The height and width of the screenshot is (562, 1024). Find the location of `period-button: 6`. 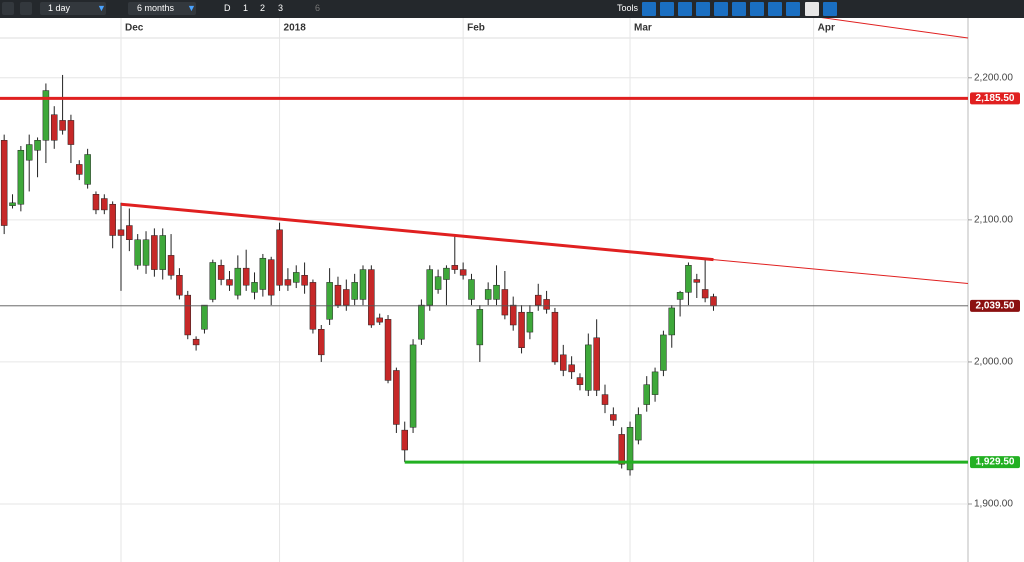

period-button: 6 is located at coordinates (318, 8).